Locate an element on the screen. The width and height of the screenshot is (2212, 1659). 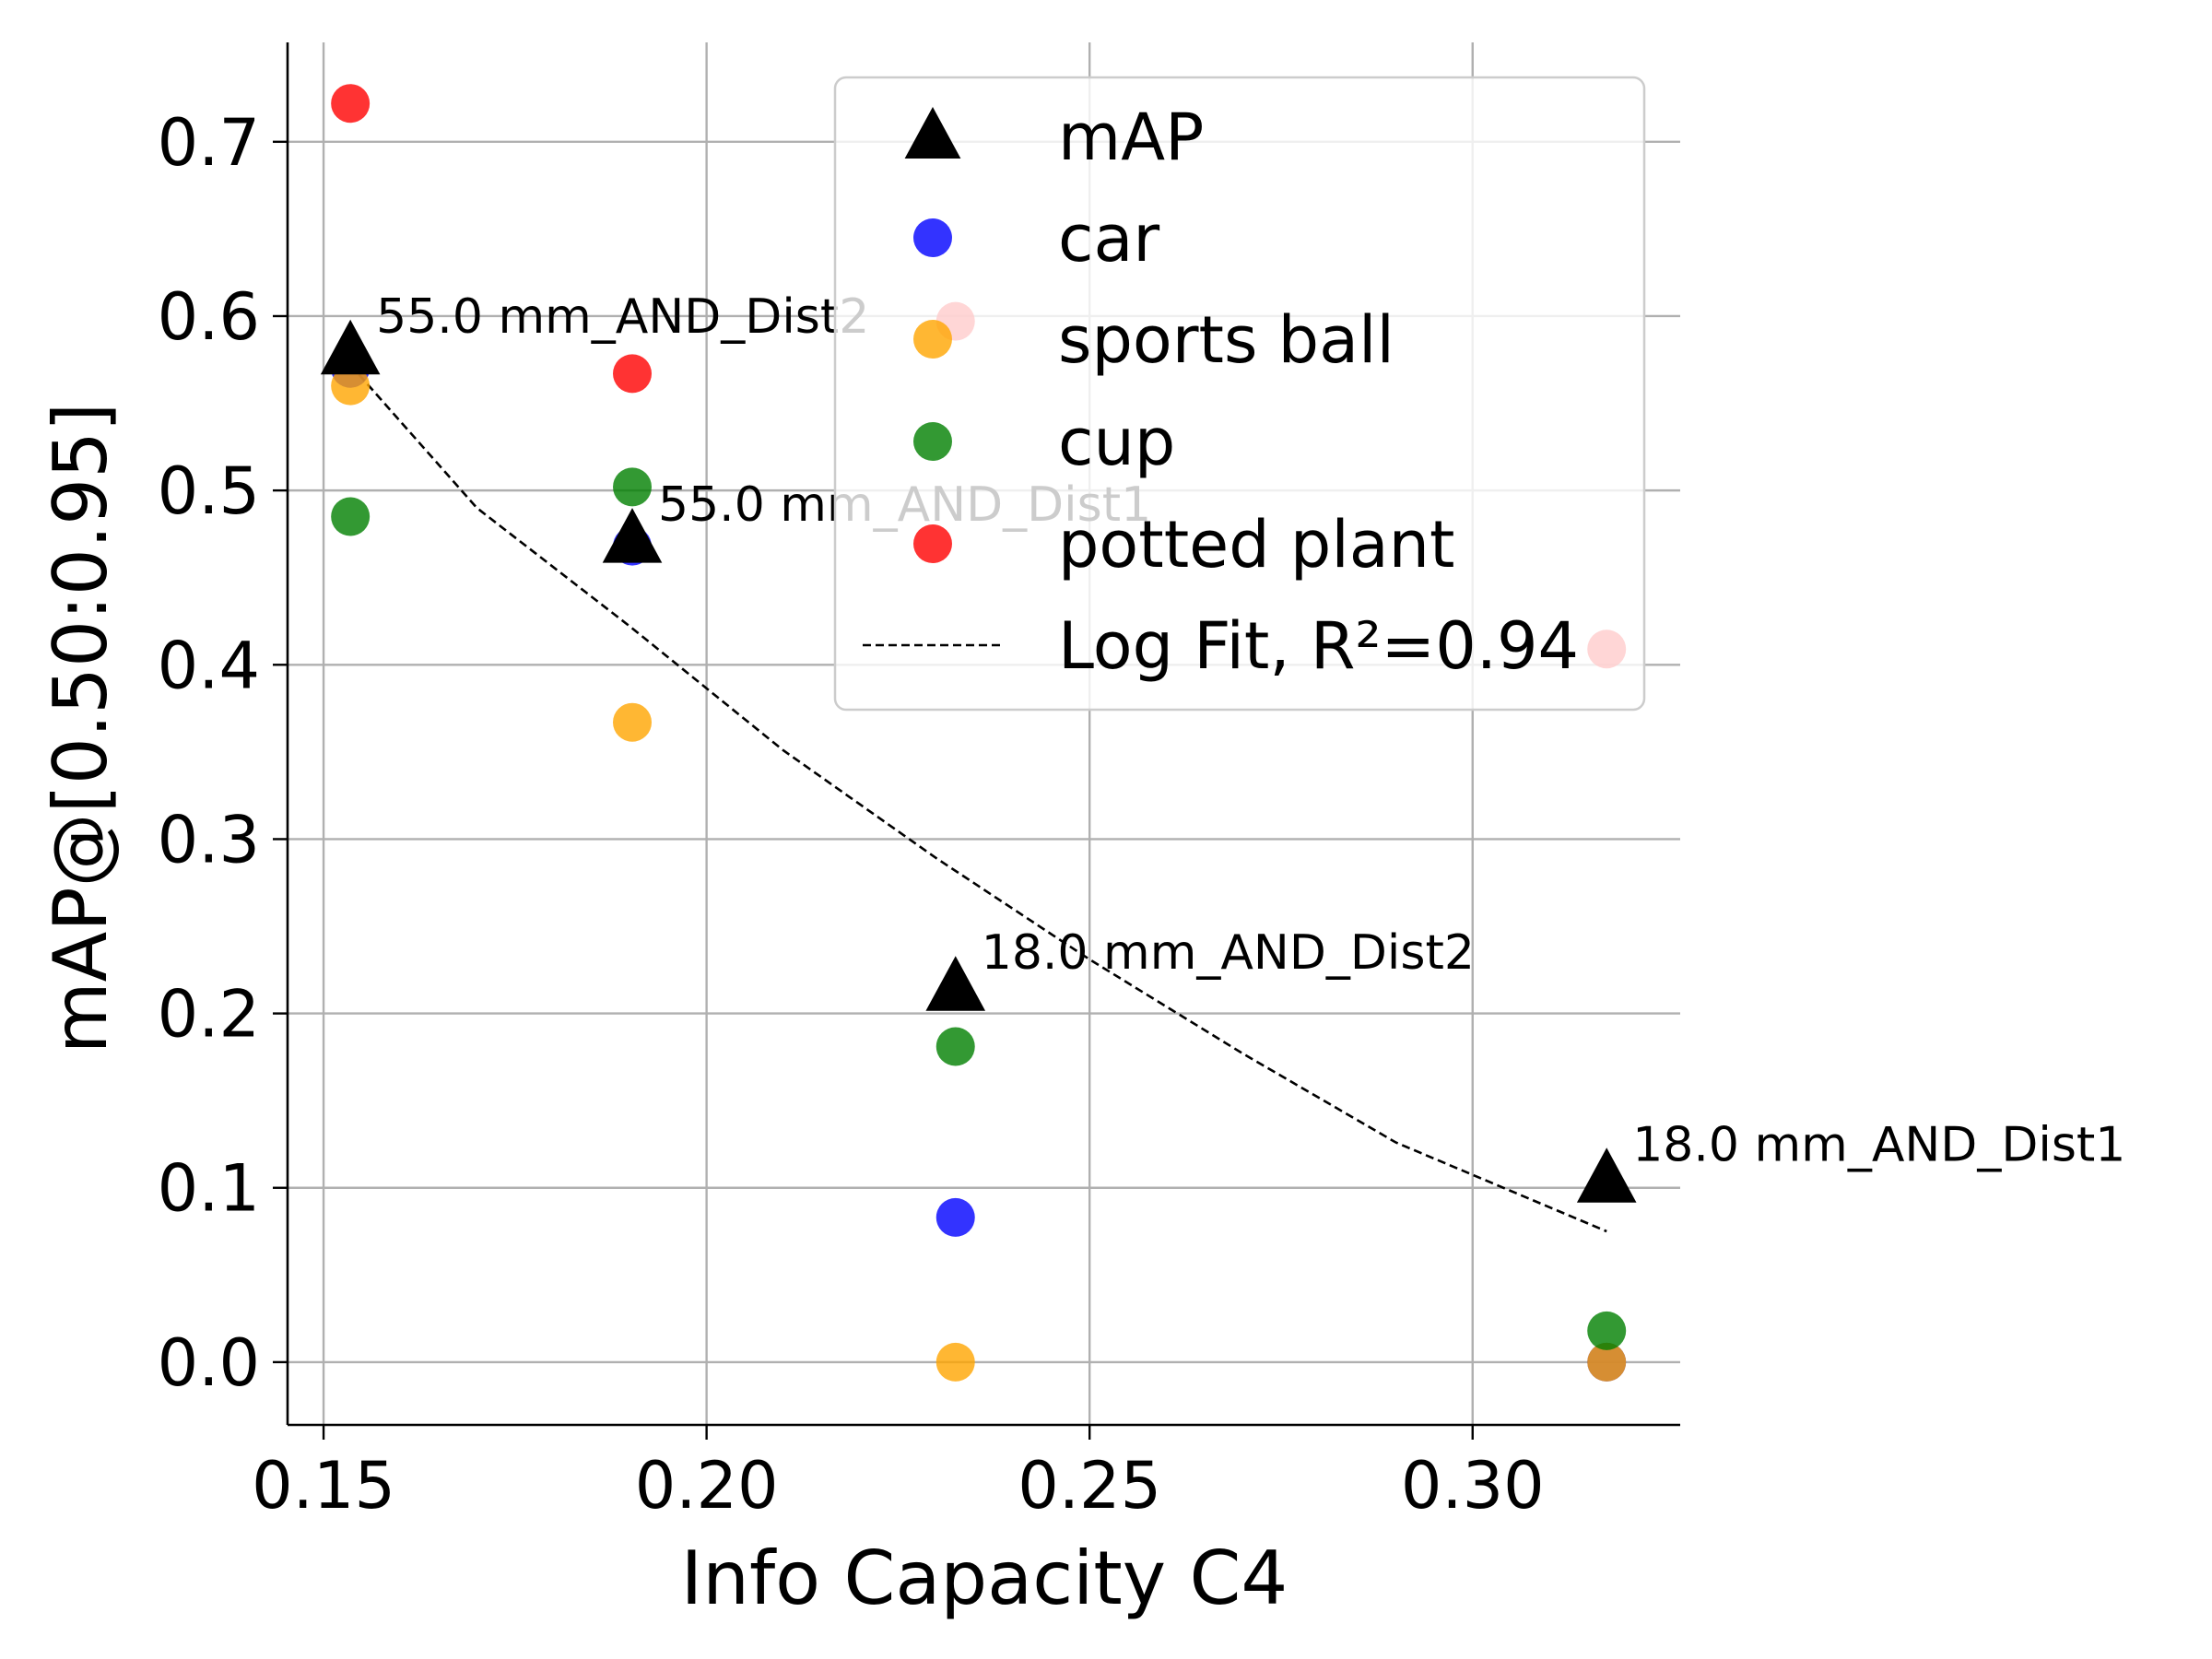
legend-marker-cup is located at coordinates (932, 441).